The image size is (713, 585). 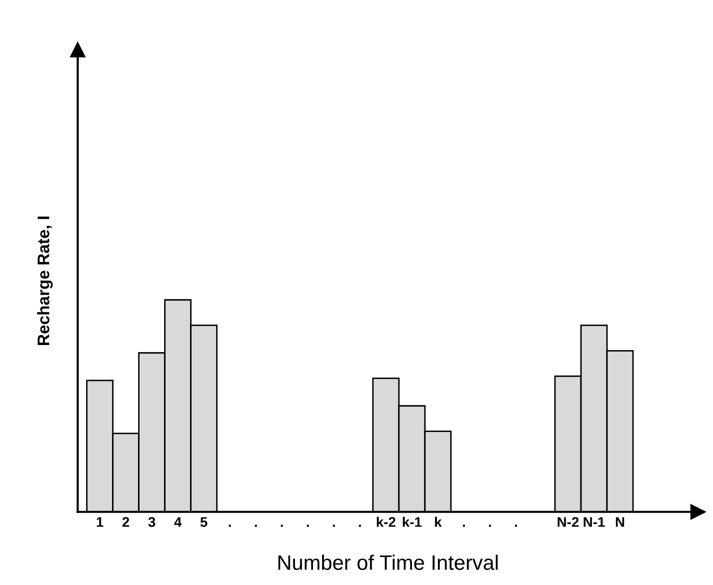 I want to click on x-tick-label: 4, so click(x=178, y=522).